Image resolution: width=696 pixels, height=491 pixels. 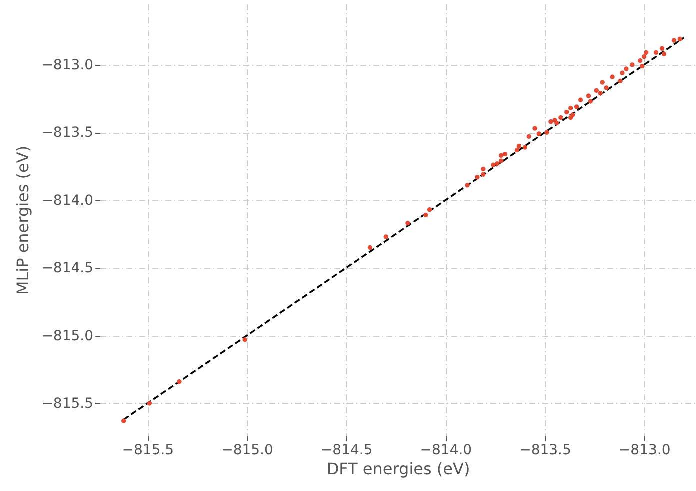 What do you see at coordinates (68, 404) in the screenshot?
I see `y-tick-label: −815.5` at bounding box center [68, 404].